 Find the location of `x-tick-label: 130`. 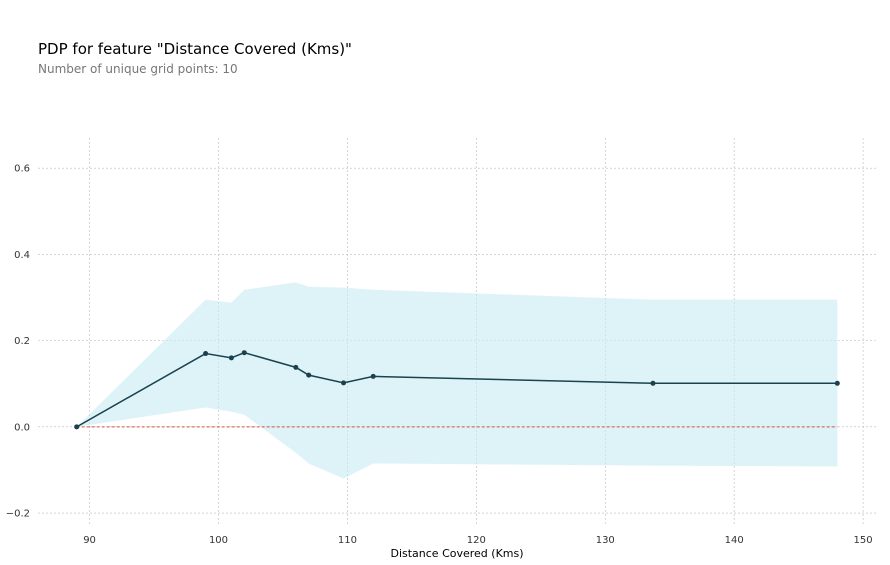

x-tick-label: 130 is located at coordinates (605, 540).